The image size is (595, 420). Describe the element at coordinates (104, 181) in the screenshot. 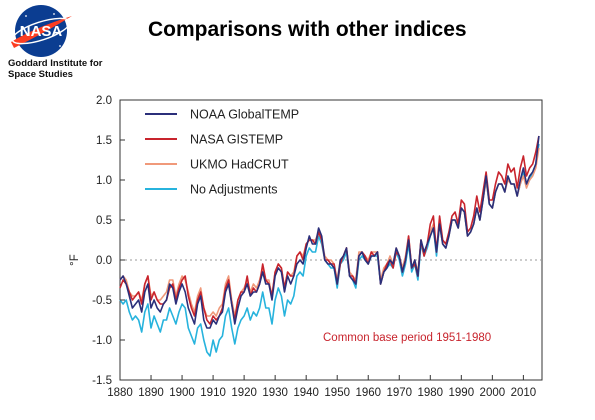

I see `y-tick-label: 1.0` at that location.